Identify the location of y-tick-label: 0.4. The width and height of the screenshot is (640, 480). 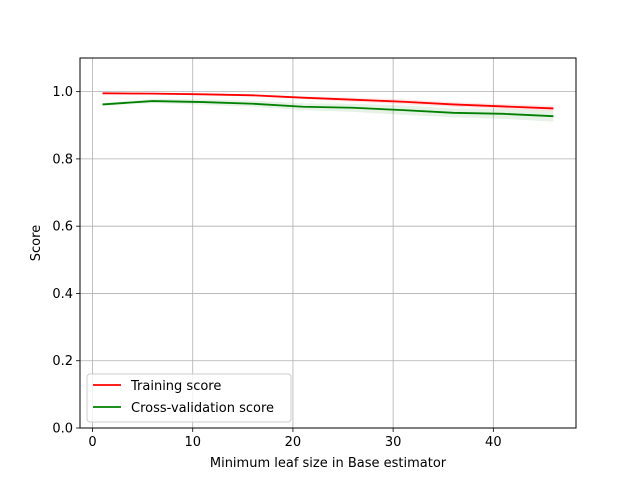
(62, 294).